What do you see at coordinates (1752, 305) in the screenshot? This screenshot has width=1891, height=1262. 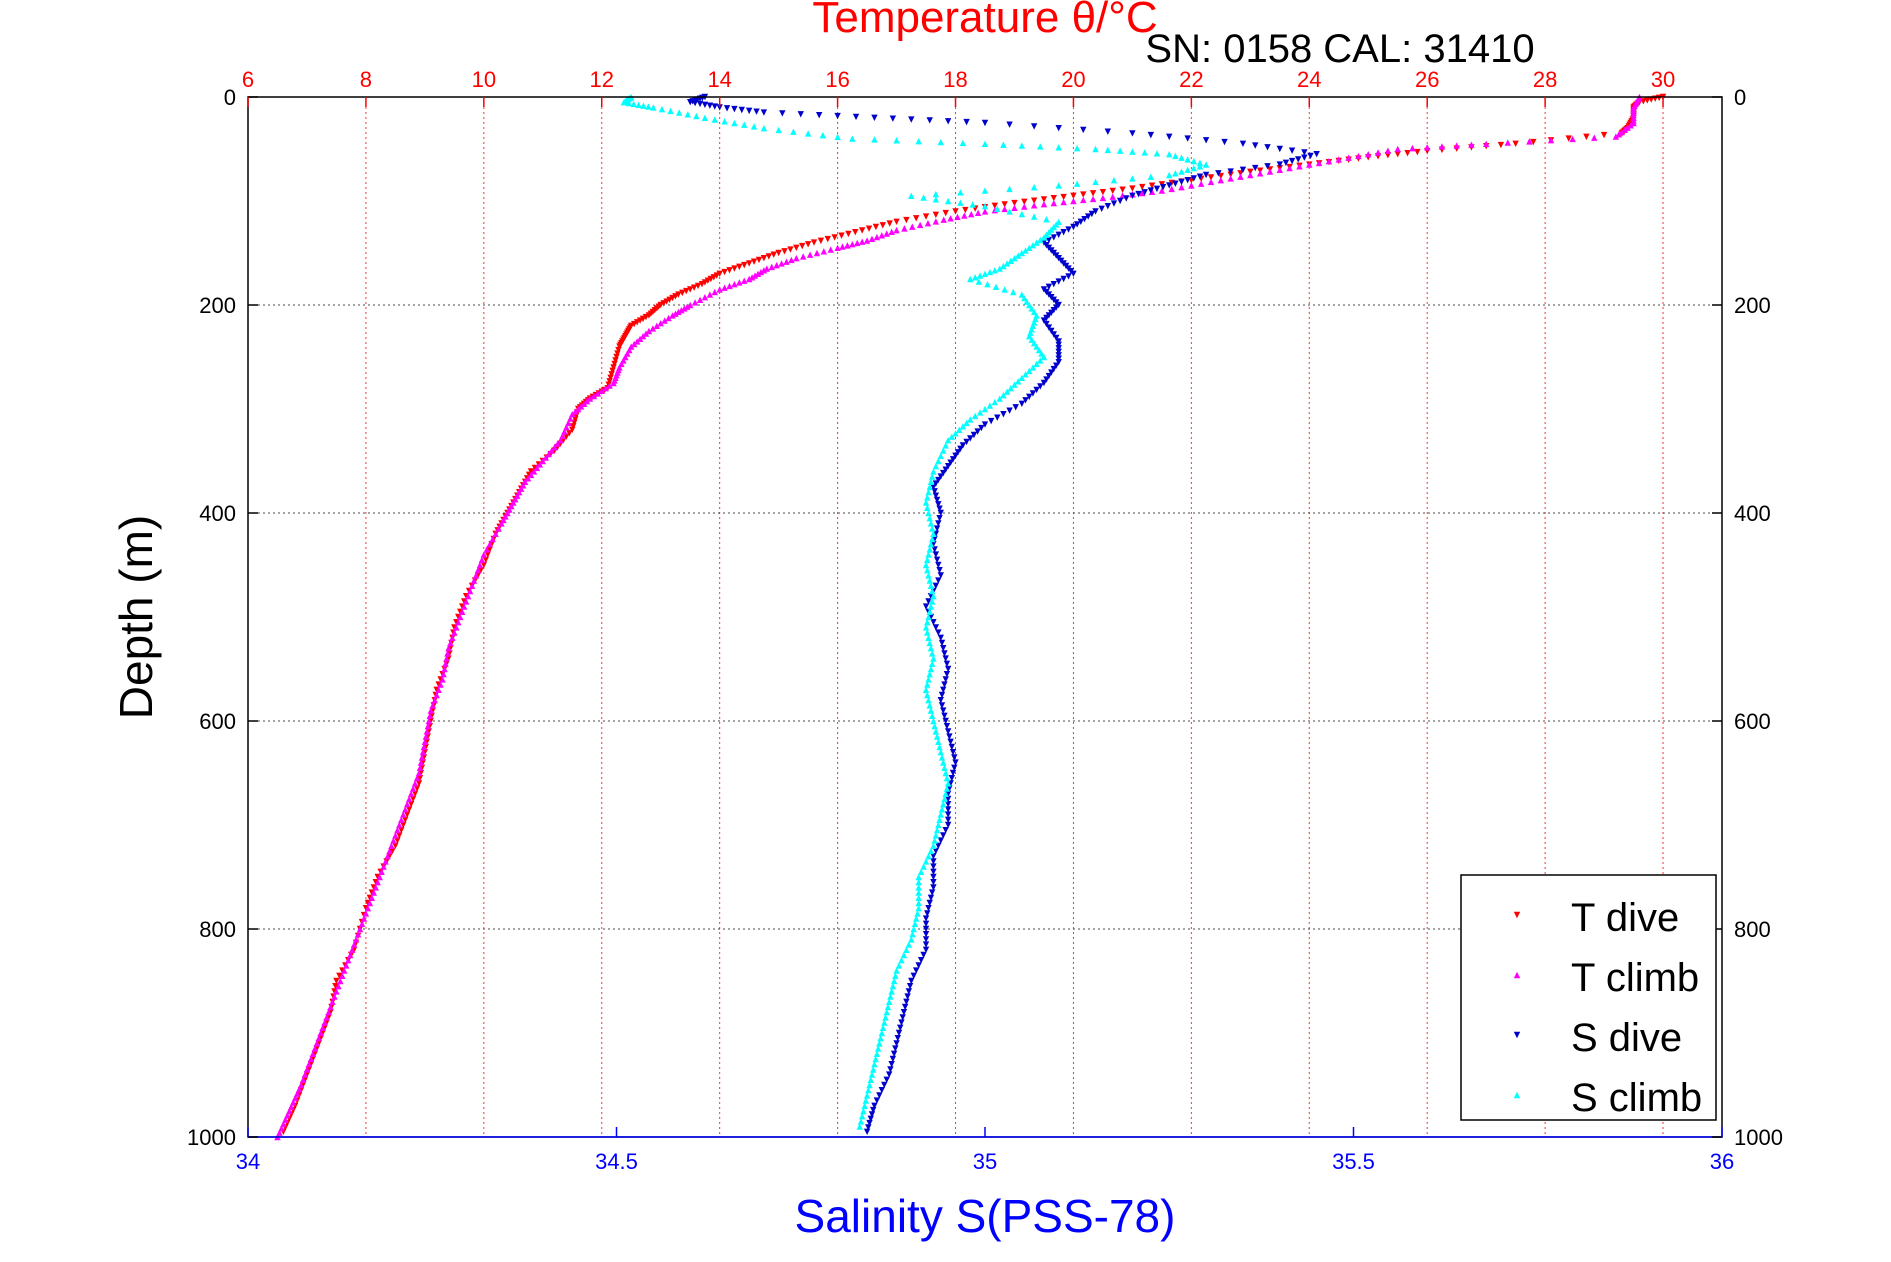 I see `depth-tick-label-right: 200` at bounding box center [1752, 305].